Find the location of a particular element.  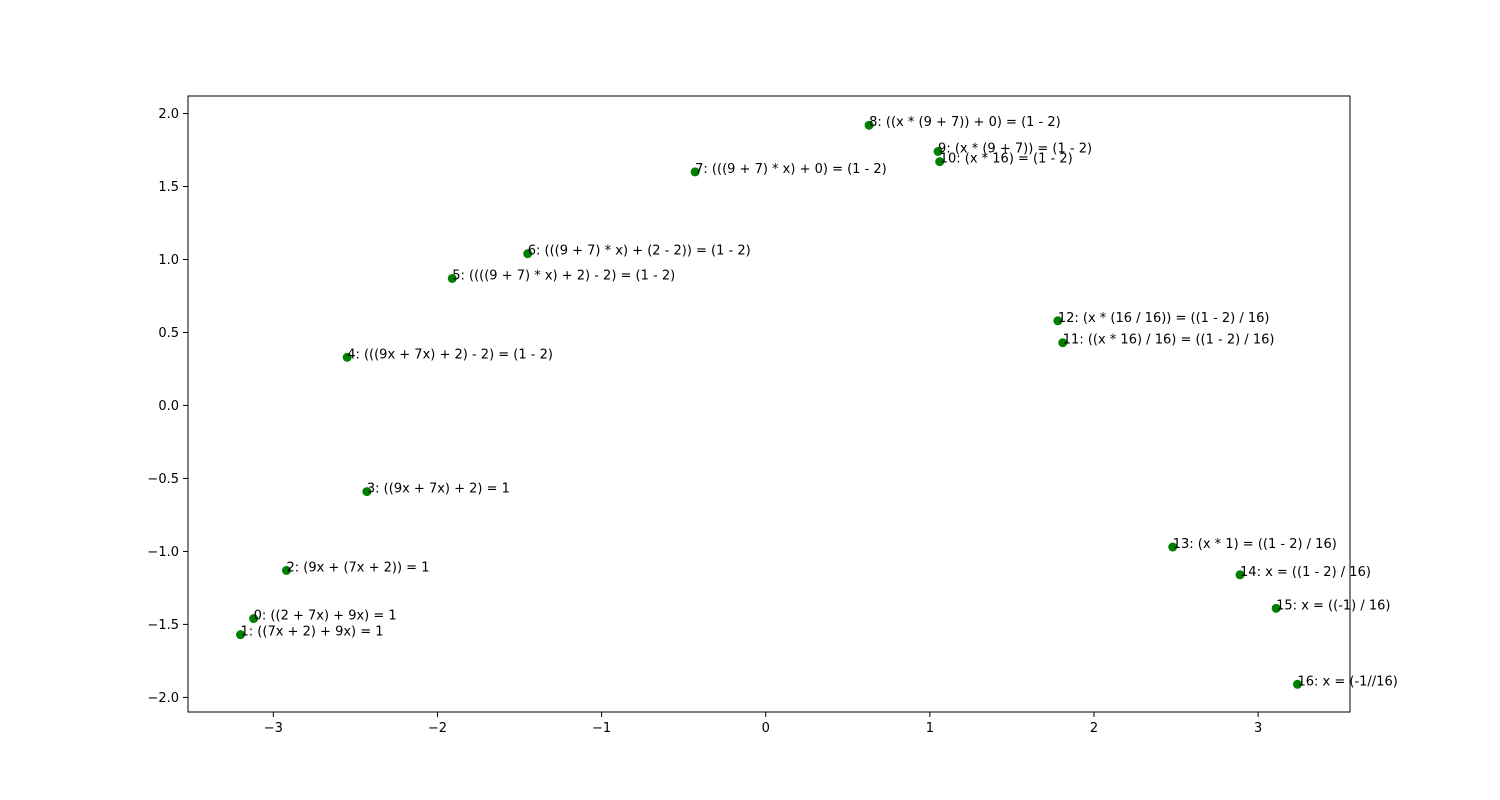

point-label: 11: ((x * 16) / 16) = ((1 - 2) / 16) is located at coordinates (1169, 340).